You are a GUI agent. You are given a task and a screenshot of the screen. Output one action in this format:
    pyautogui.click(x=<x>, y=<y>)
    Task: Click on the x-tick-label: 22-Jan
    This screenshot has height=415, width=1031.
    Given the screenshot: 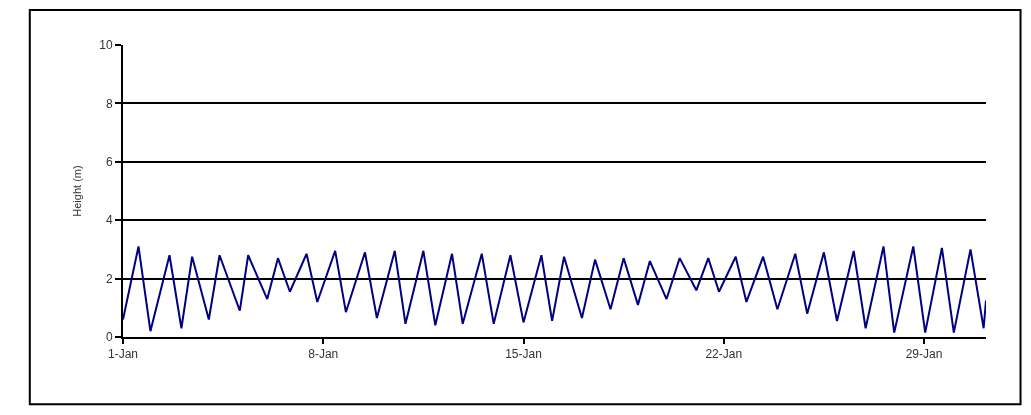 What is the action you would take?
    pyautogui.click(x=724, y=354)
    